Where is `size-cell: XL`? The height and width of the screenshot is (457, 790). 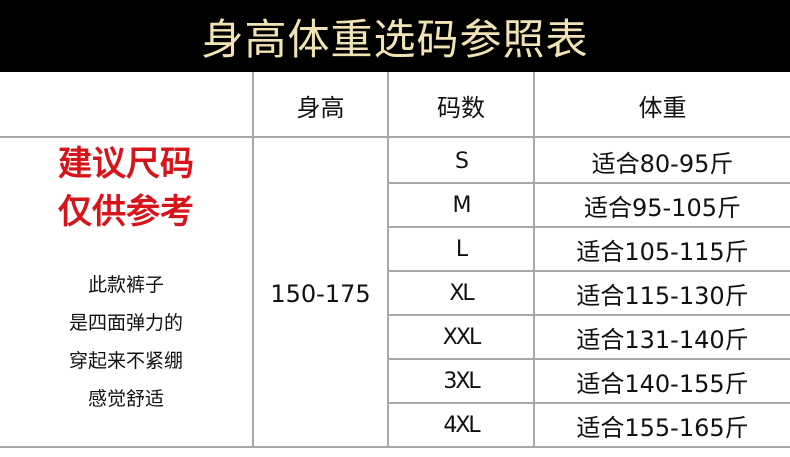
size-cell: XL is located at coordinates (461, 293).